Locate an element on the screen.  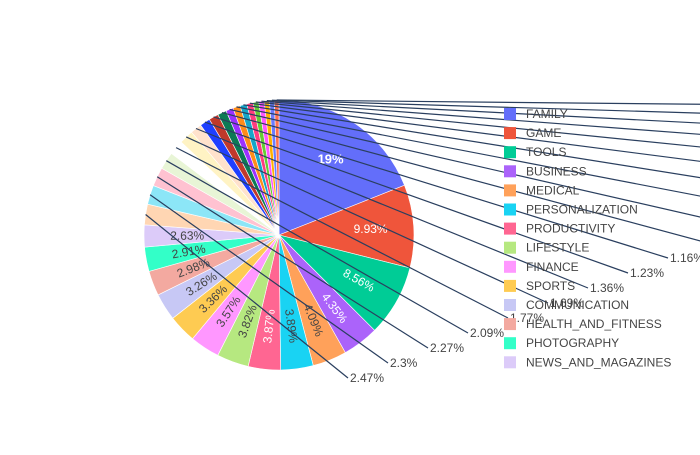
slice-value-label: 2.63% is located at coordinates (187, 236).